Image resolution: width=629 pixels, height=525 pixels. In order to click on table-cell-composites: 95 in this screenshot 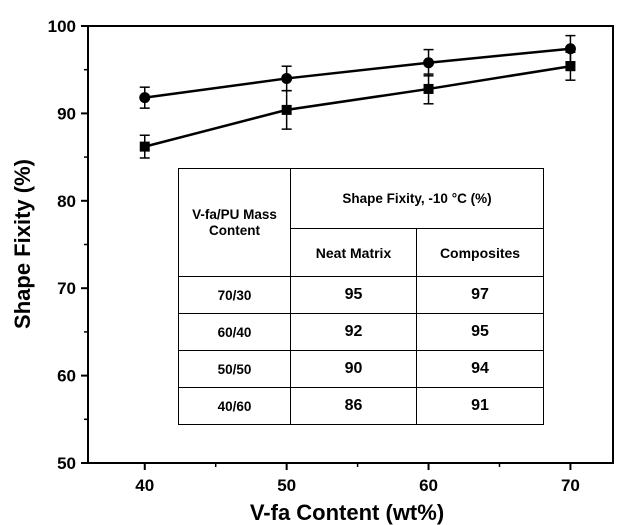, I will do `click(480, 332)`.